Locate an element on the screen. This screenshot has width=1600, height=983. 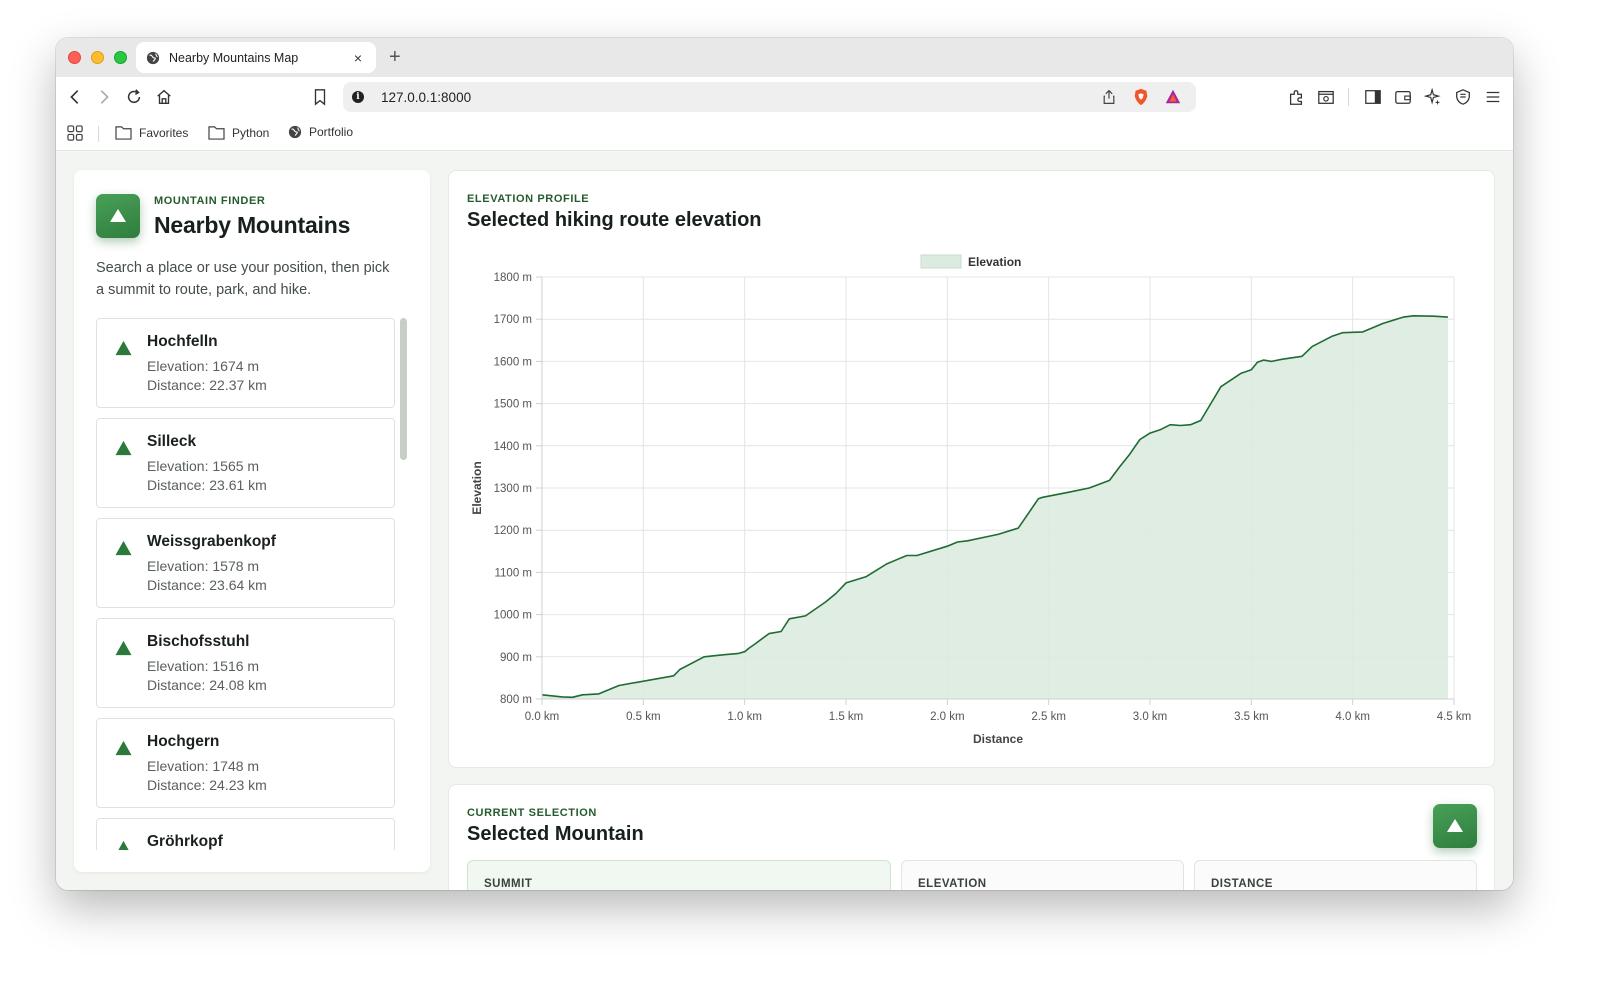
bookmark-portfolio: Portfolio is located at coordinates (320, 132).